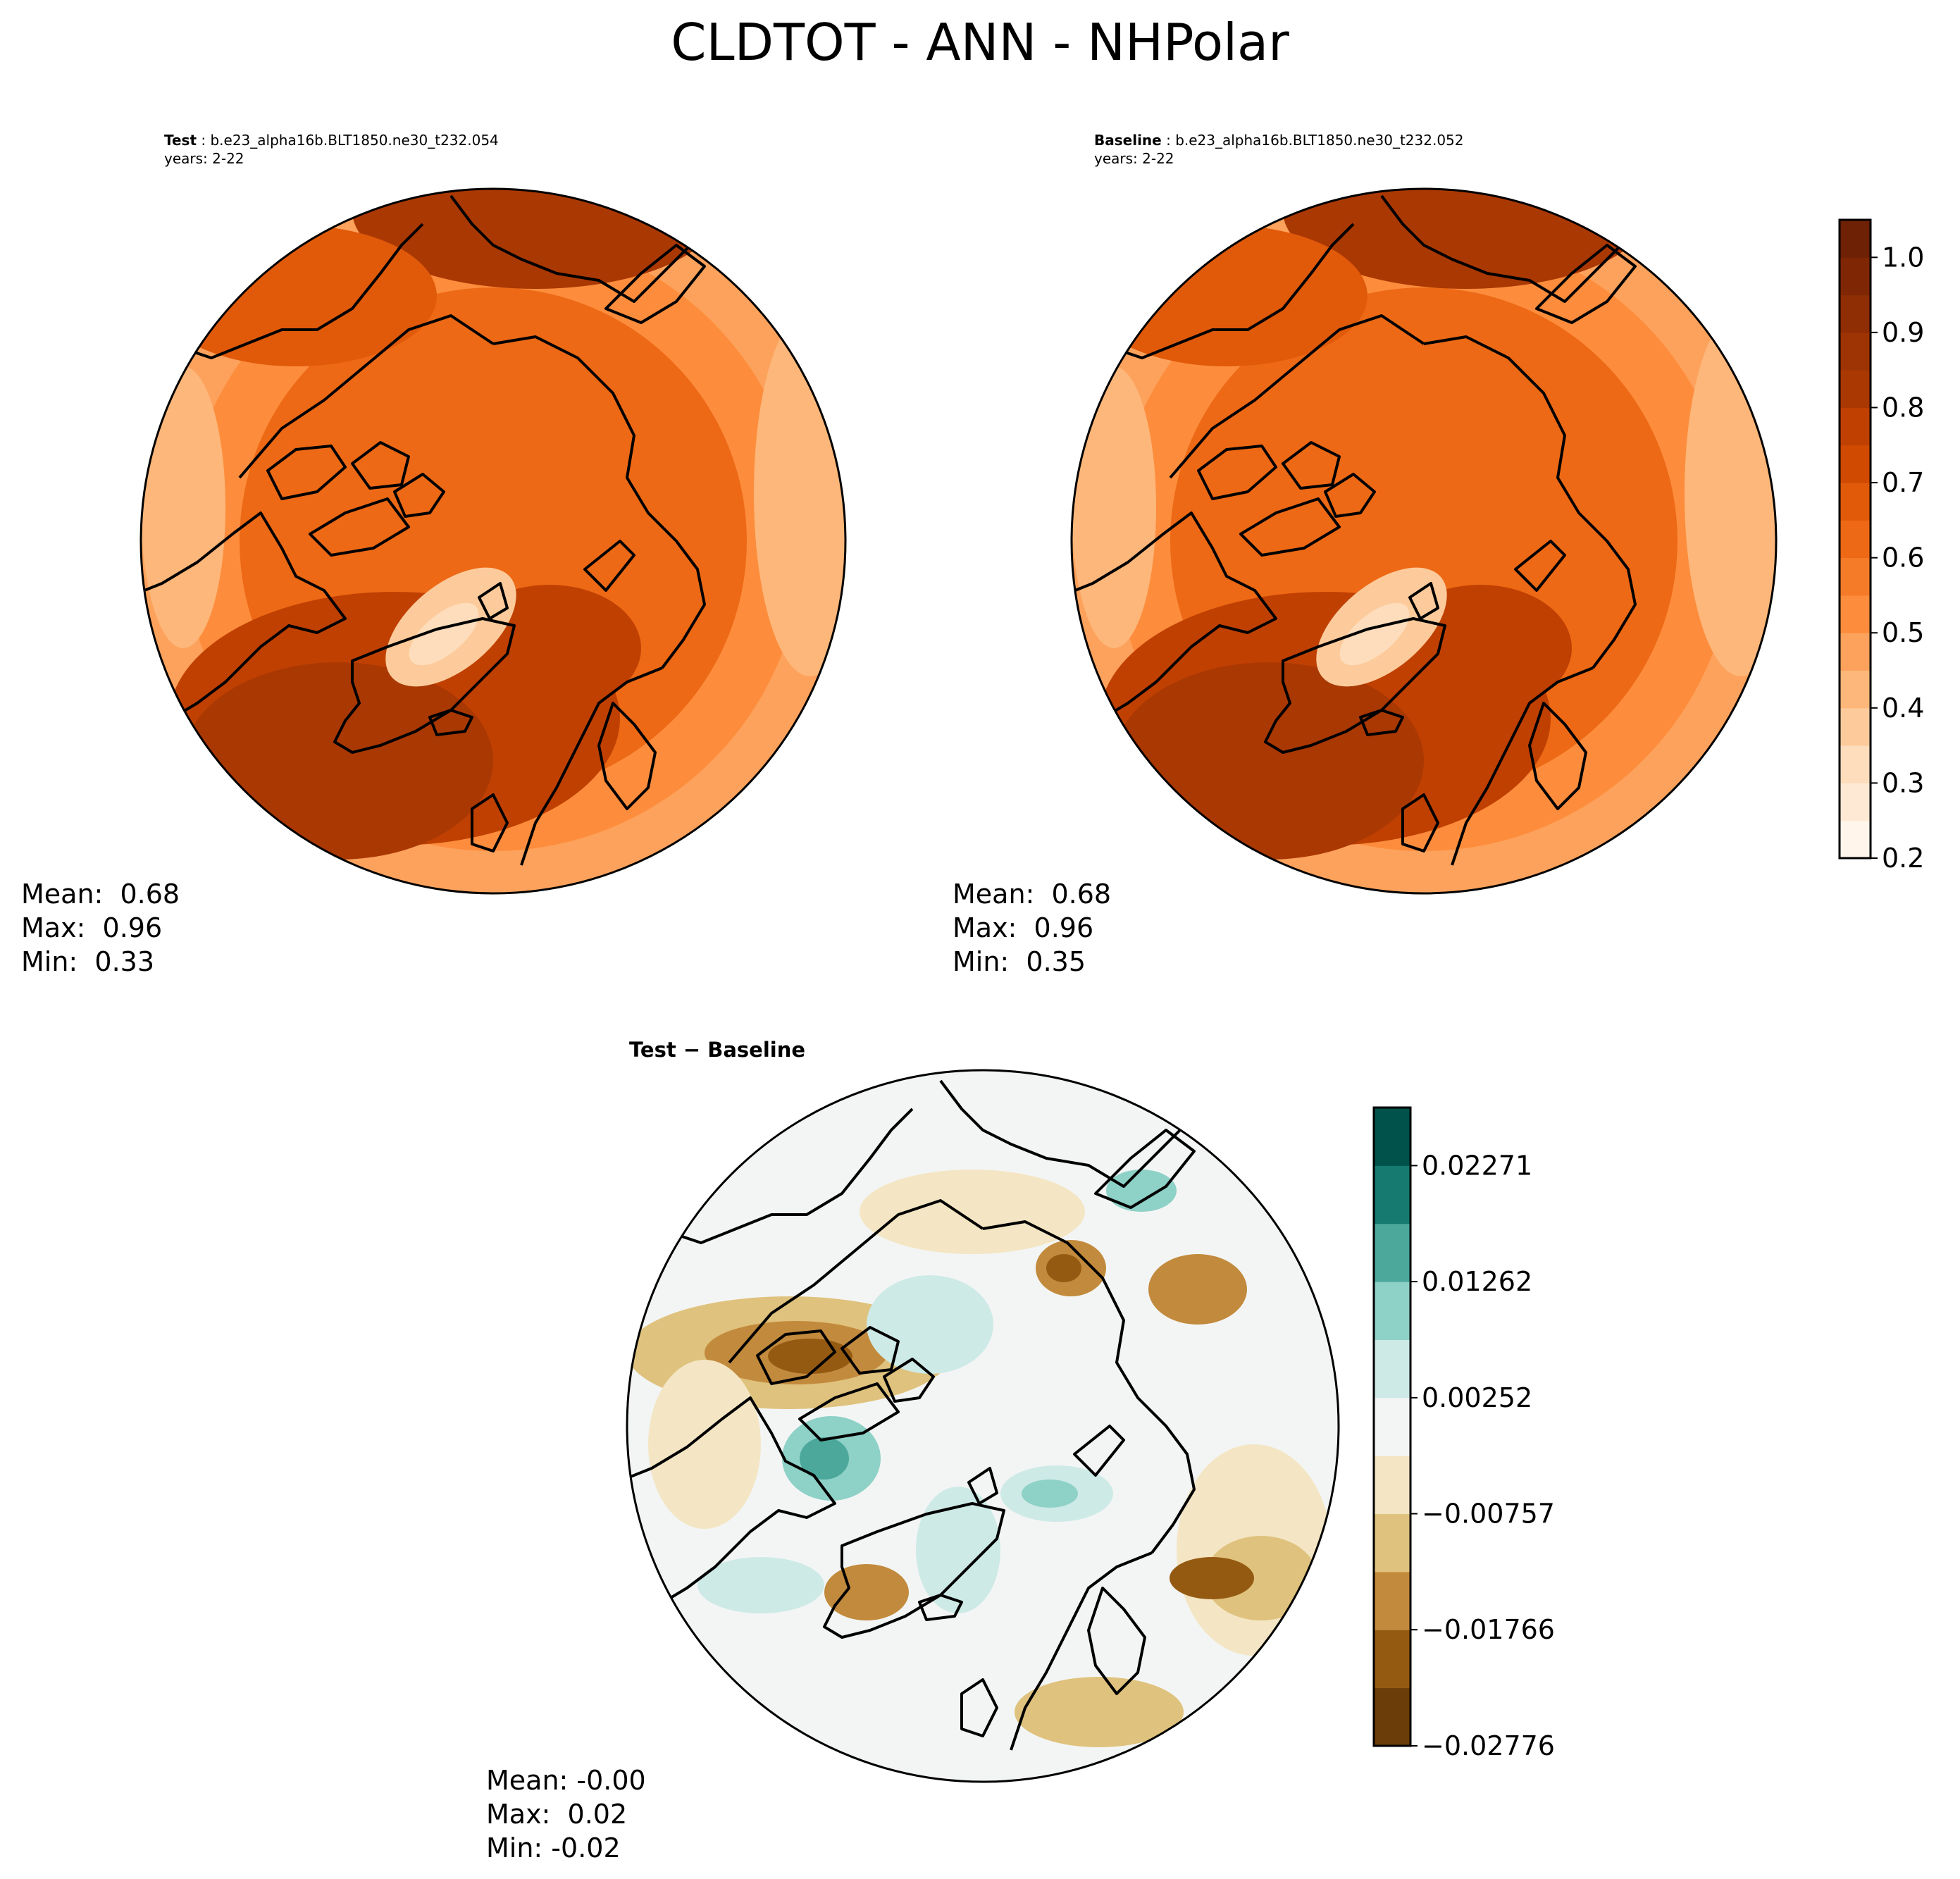  What do you see at coordinates (181, 140) in the screenshot?
I see `test-label: Test` at bounding box center [181, 140].